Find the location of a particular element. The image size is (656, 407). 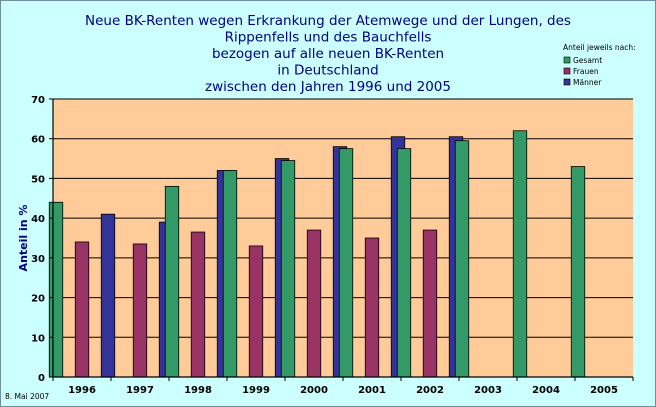

x-tick-label: 2004 is located at coordinates (546, 390).